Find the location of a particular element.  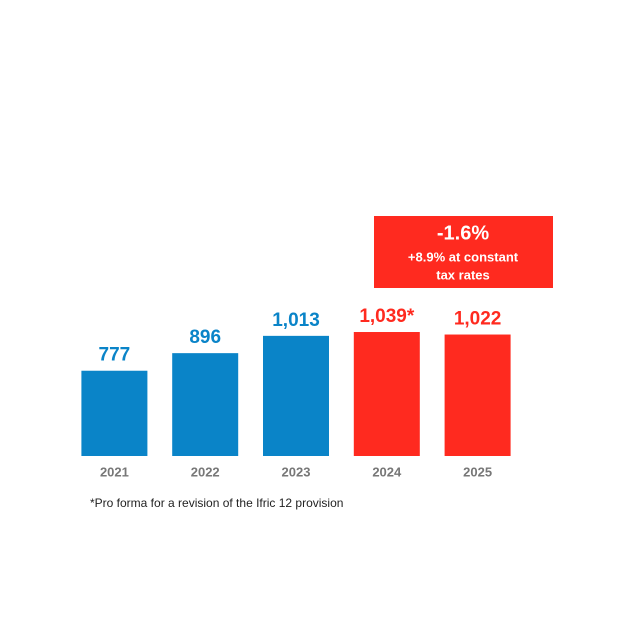

x-tick-label: 2025 is located at coordinates (477, 471).